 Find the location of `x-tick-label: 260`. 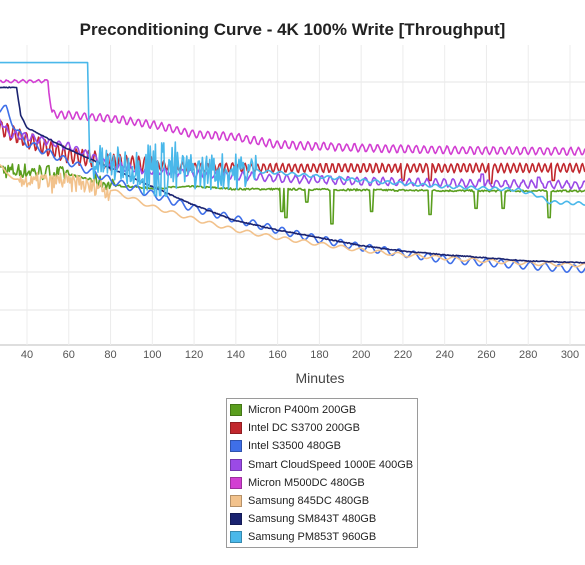

x-tick-label: 260 is located at coordinates (486, 355).